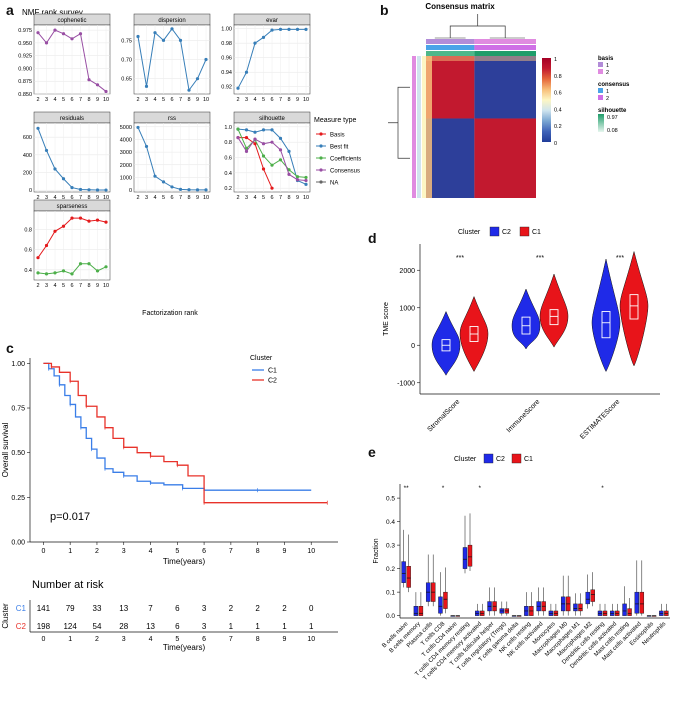 The height and width of the screenshot is (704, 676). I want to click on facet-title: evar, so click(272, 21).